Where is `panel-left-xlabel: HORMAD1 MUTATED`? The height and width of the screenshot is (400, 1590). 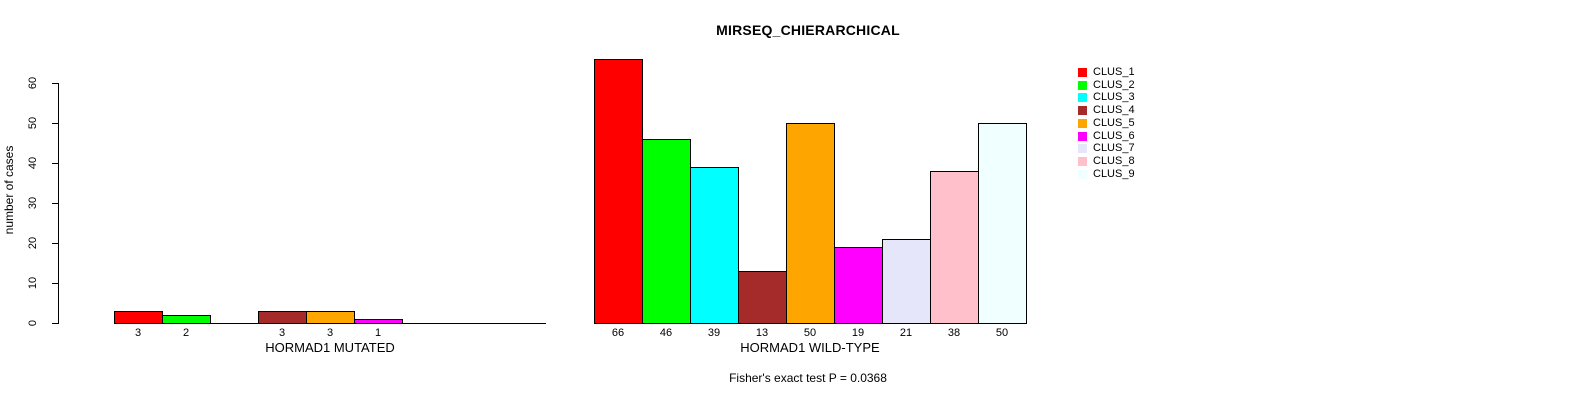 panel-left-xlabel: HORMAD1 MUTATED is located at coordinates (330, 347).